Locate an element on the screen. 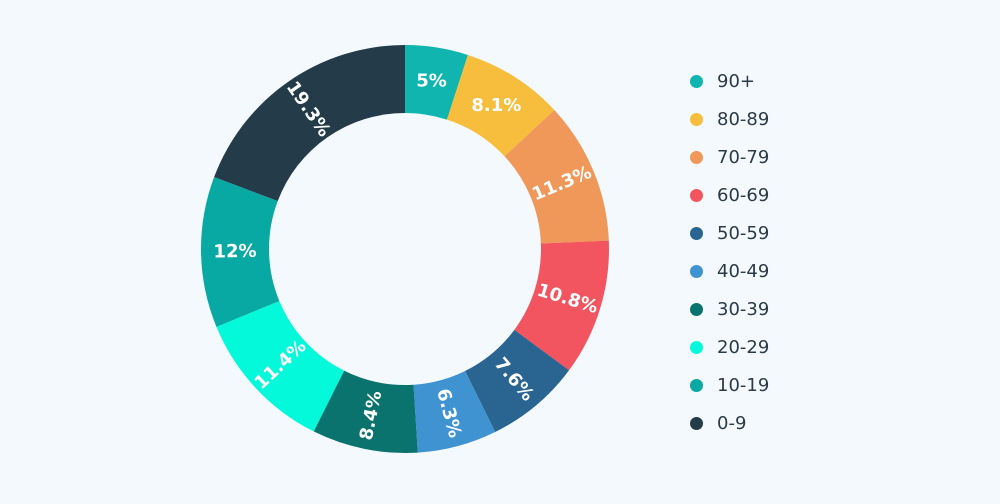 The width and height of the screenshot is (1000, 504). legend-item: 80-89 is located at coordinates (760, 119).